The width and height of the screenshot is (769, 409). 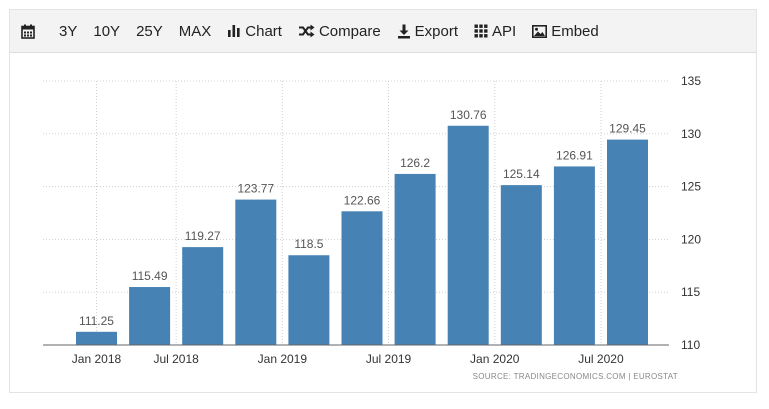 What do you see at coordinates (389, 359) in the screenshot?
I see `x-tick-label: Jul 2019` at bounding box center [389, 359].